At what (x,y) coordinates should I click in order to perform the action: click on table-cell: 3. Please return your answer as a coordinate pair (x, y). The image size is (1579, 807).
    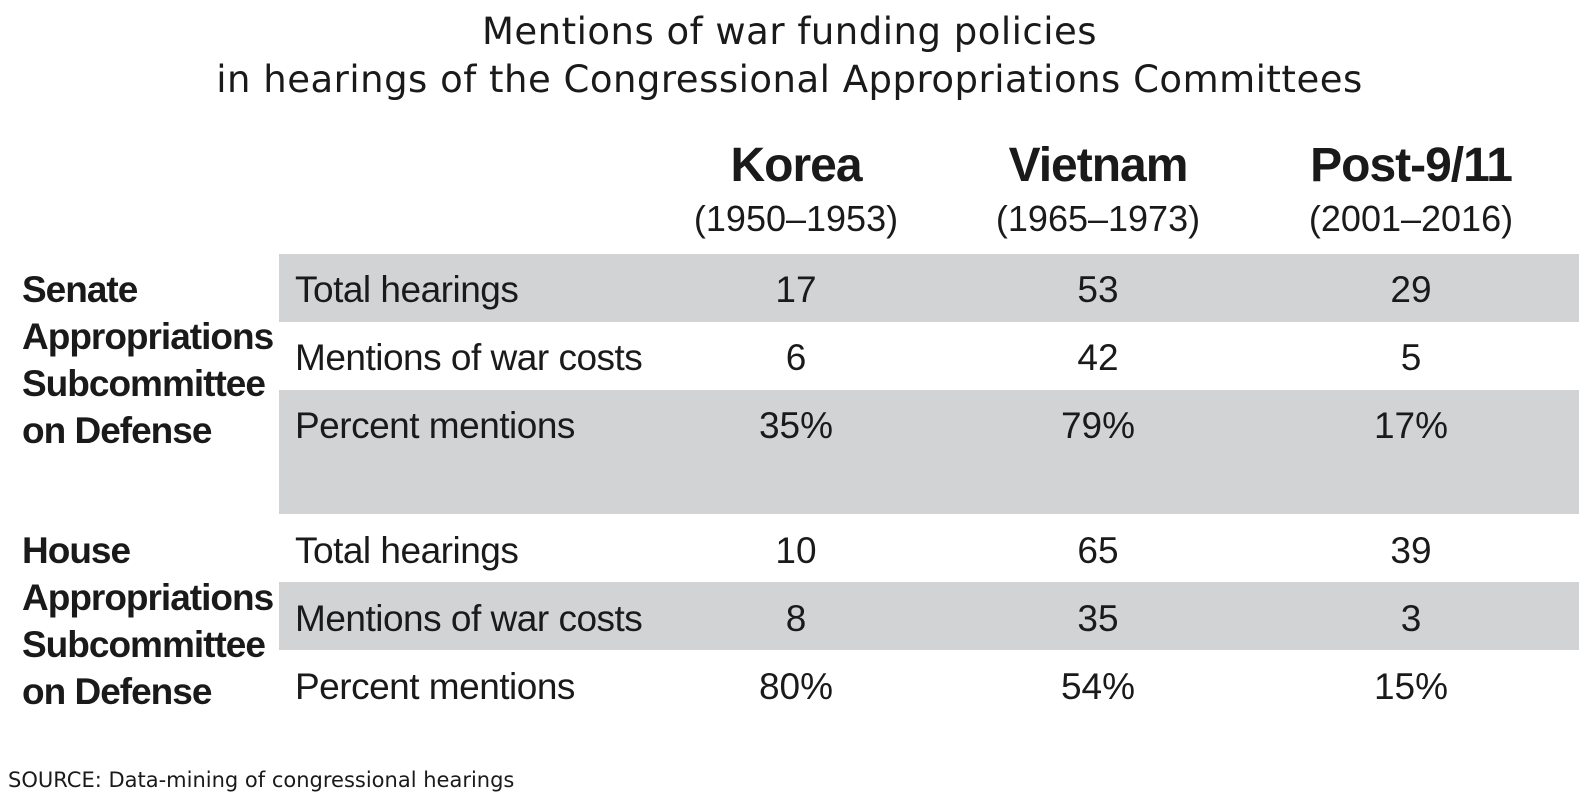
    Looking at the image, I should click on (1411, 618).